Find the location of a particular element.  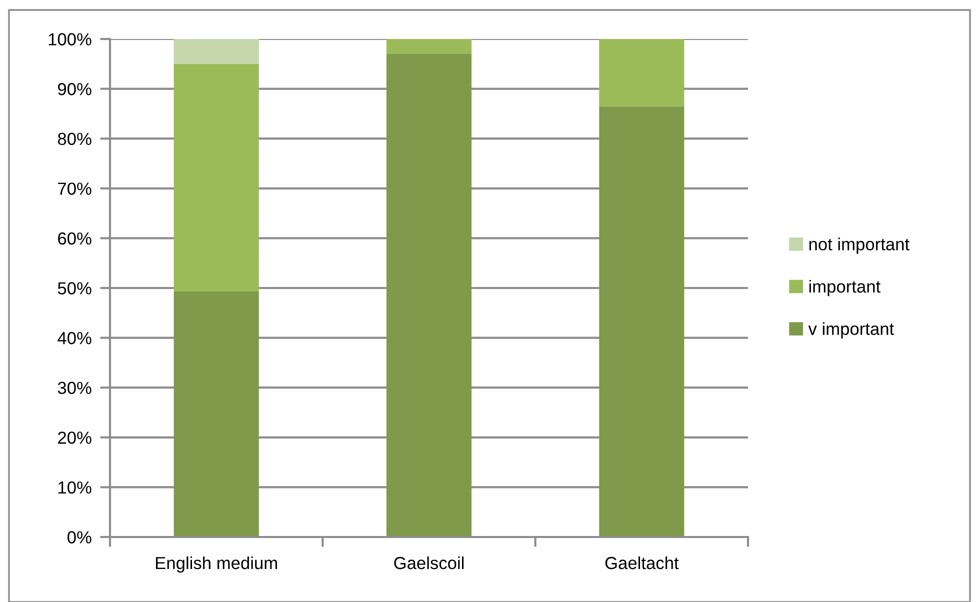

y-tick-label: 70% is located at coordinates (75, 188).